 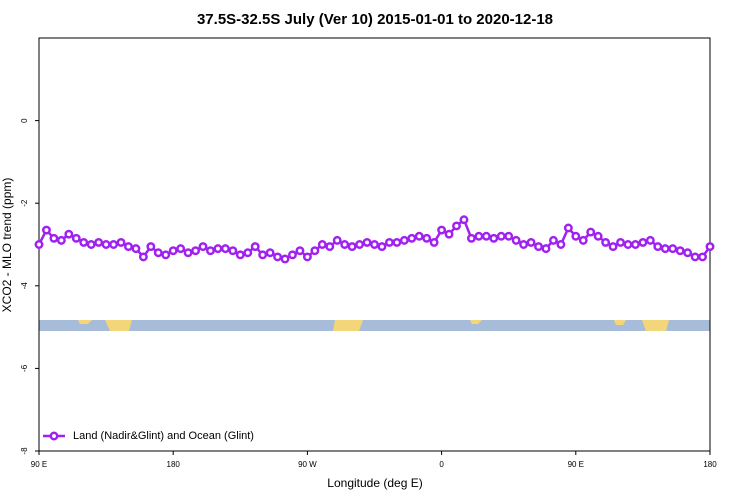 What do you see at coordinates (441, 464) in the screenshot?
I see `x-tick-label: 0` at bounding box center [441, 464].